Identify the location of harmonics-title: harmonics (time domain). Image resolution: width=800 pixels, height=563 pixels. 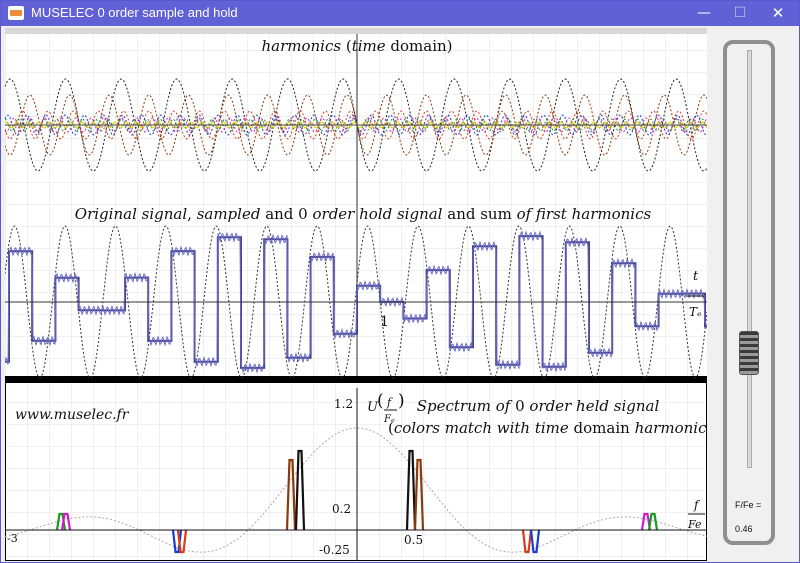
(356, 46).